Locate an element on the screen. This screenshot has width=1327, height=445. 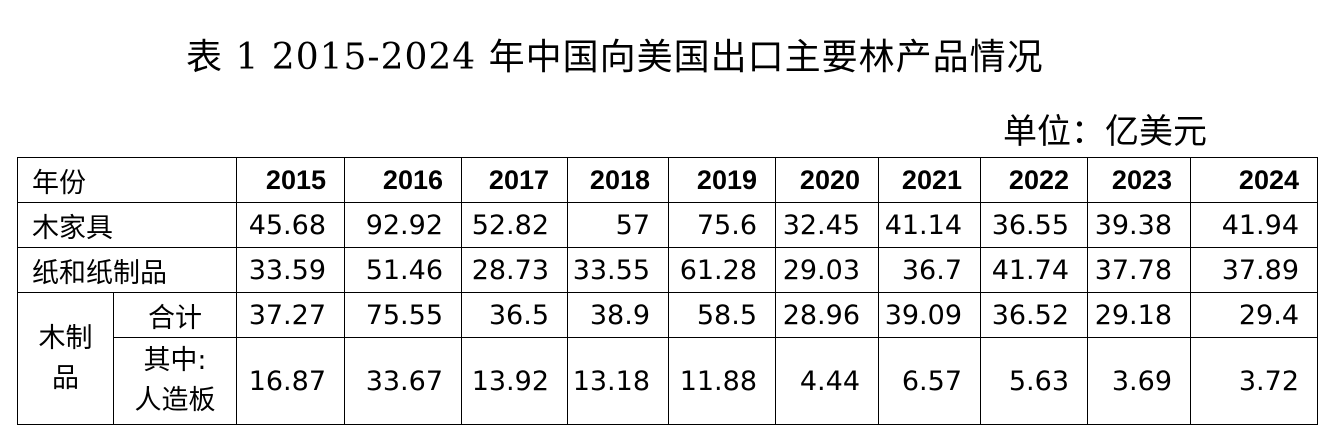
total-label-cell: 合计 is located at coordinates (175, 315).